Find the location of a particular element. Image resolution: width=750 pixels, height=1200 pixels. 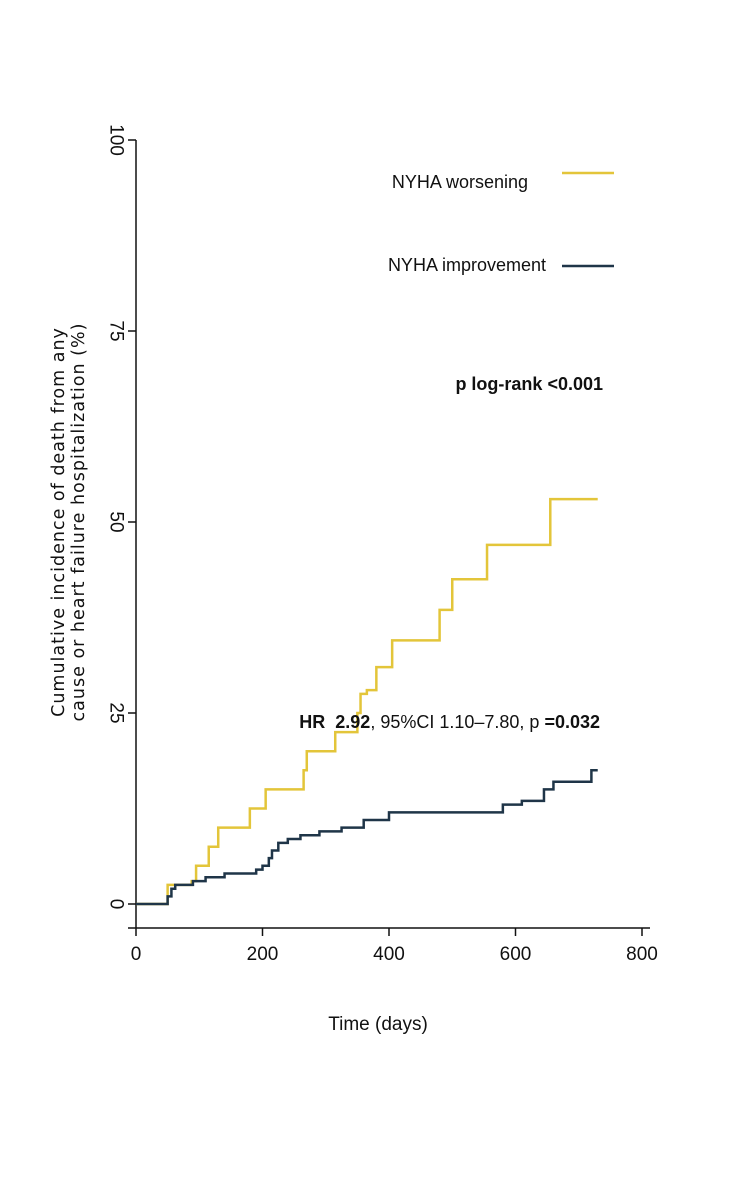

ci-text: , 95%CI 1.10–7.80, p is located at coordinates (457, 722).